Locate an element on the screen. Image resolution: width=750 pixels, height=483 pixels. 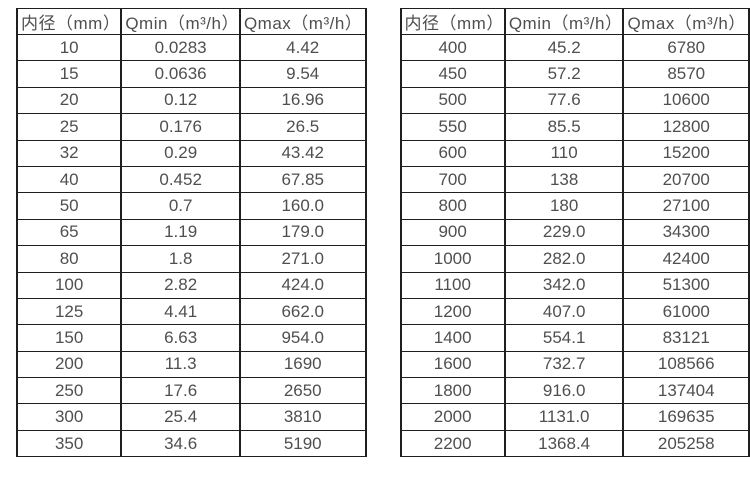
table-cell: 954.0 is located at coordinates (302, 338).